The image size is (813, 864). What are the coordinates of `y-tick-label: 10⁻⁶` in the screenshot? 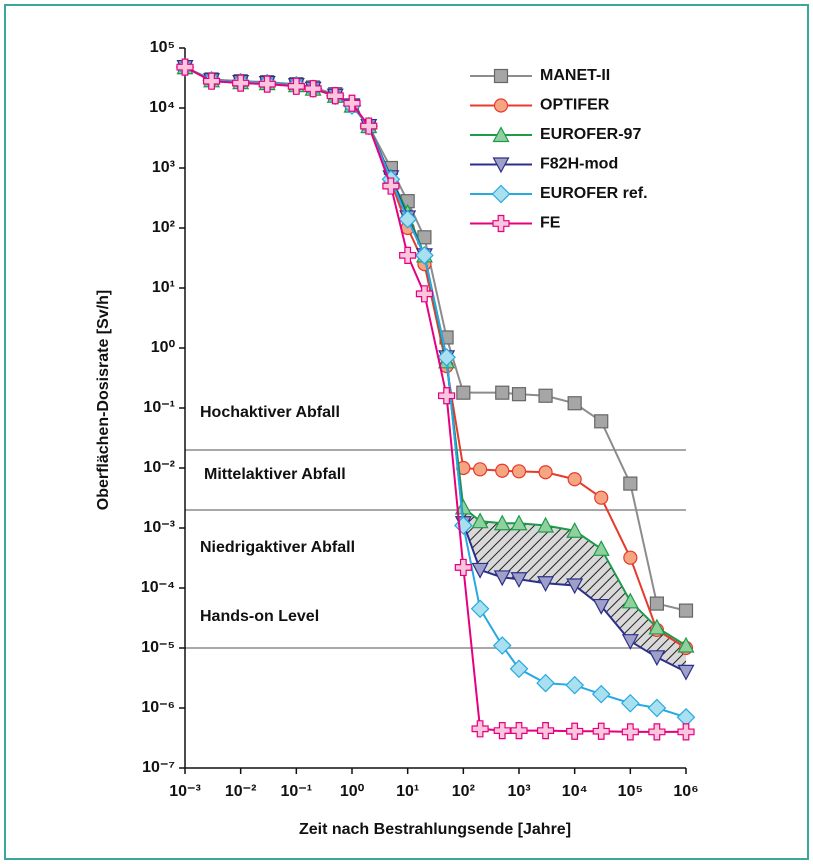 It's located at (158, 707).